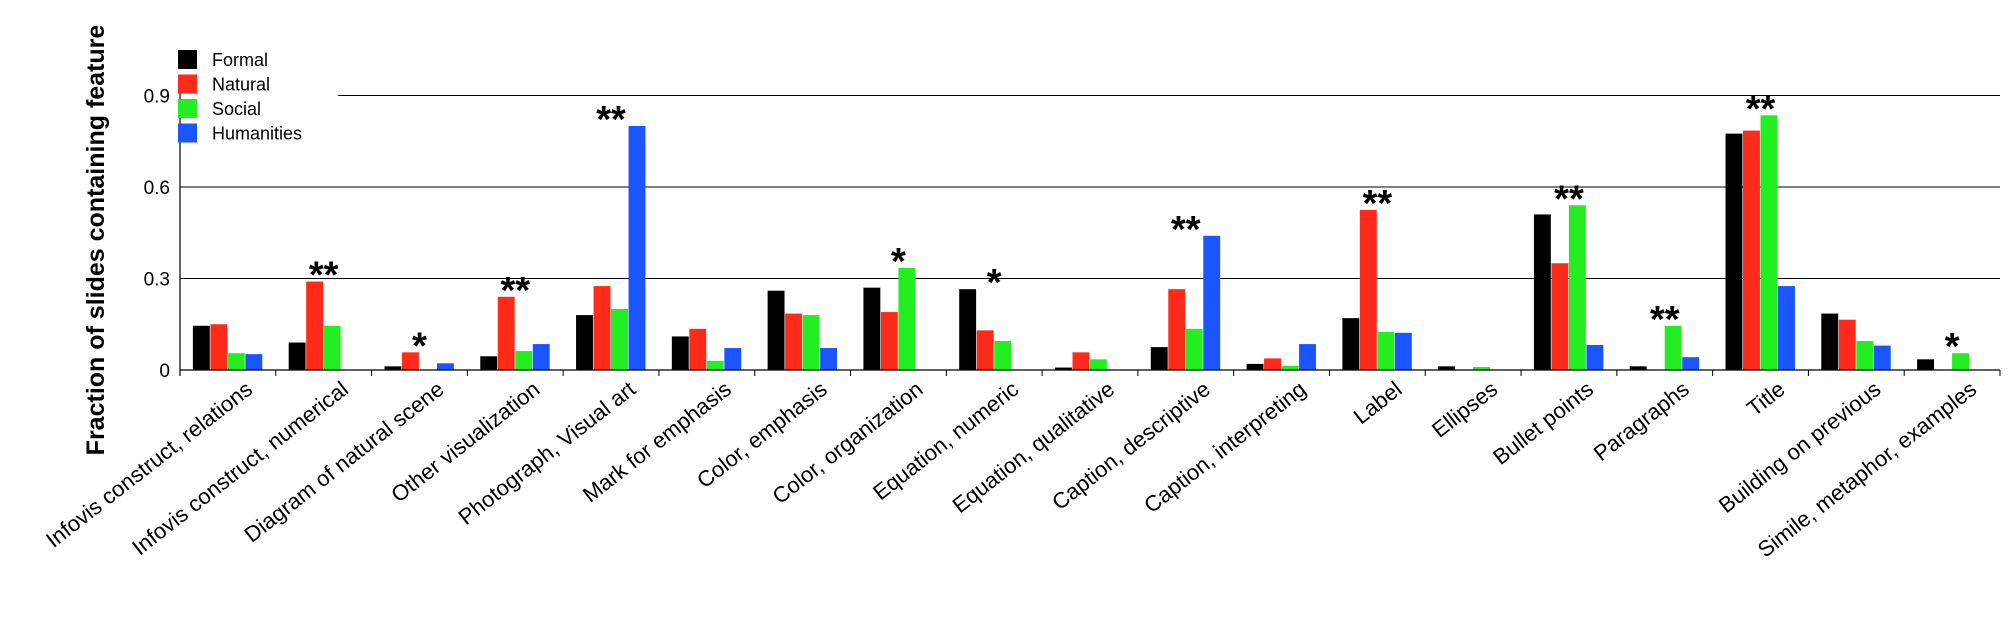  What do you see at coordinates (1464, 409) in the screenshot?
I see `x-tick-label: Ellipses` at bounding box center [1464, 409].